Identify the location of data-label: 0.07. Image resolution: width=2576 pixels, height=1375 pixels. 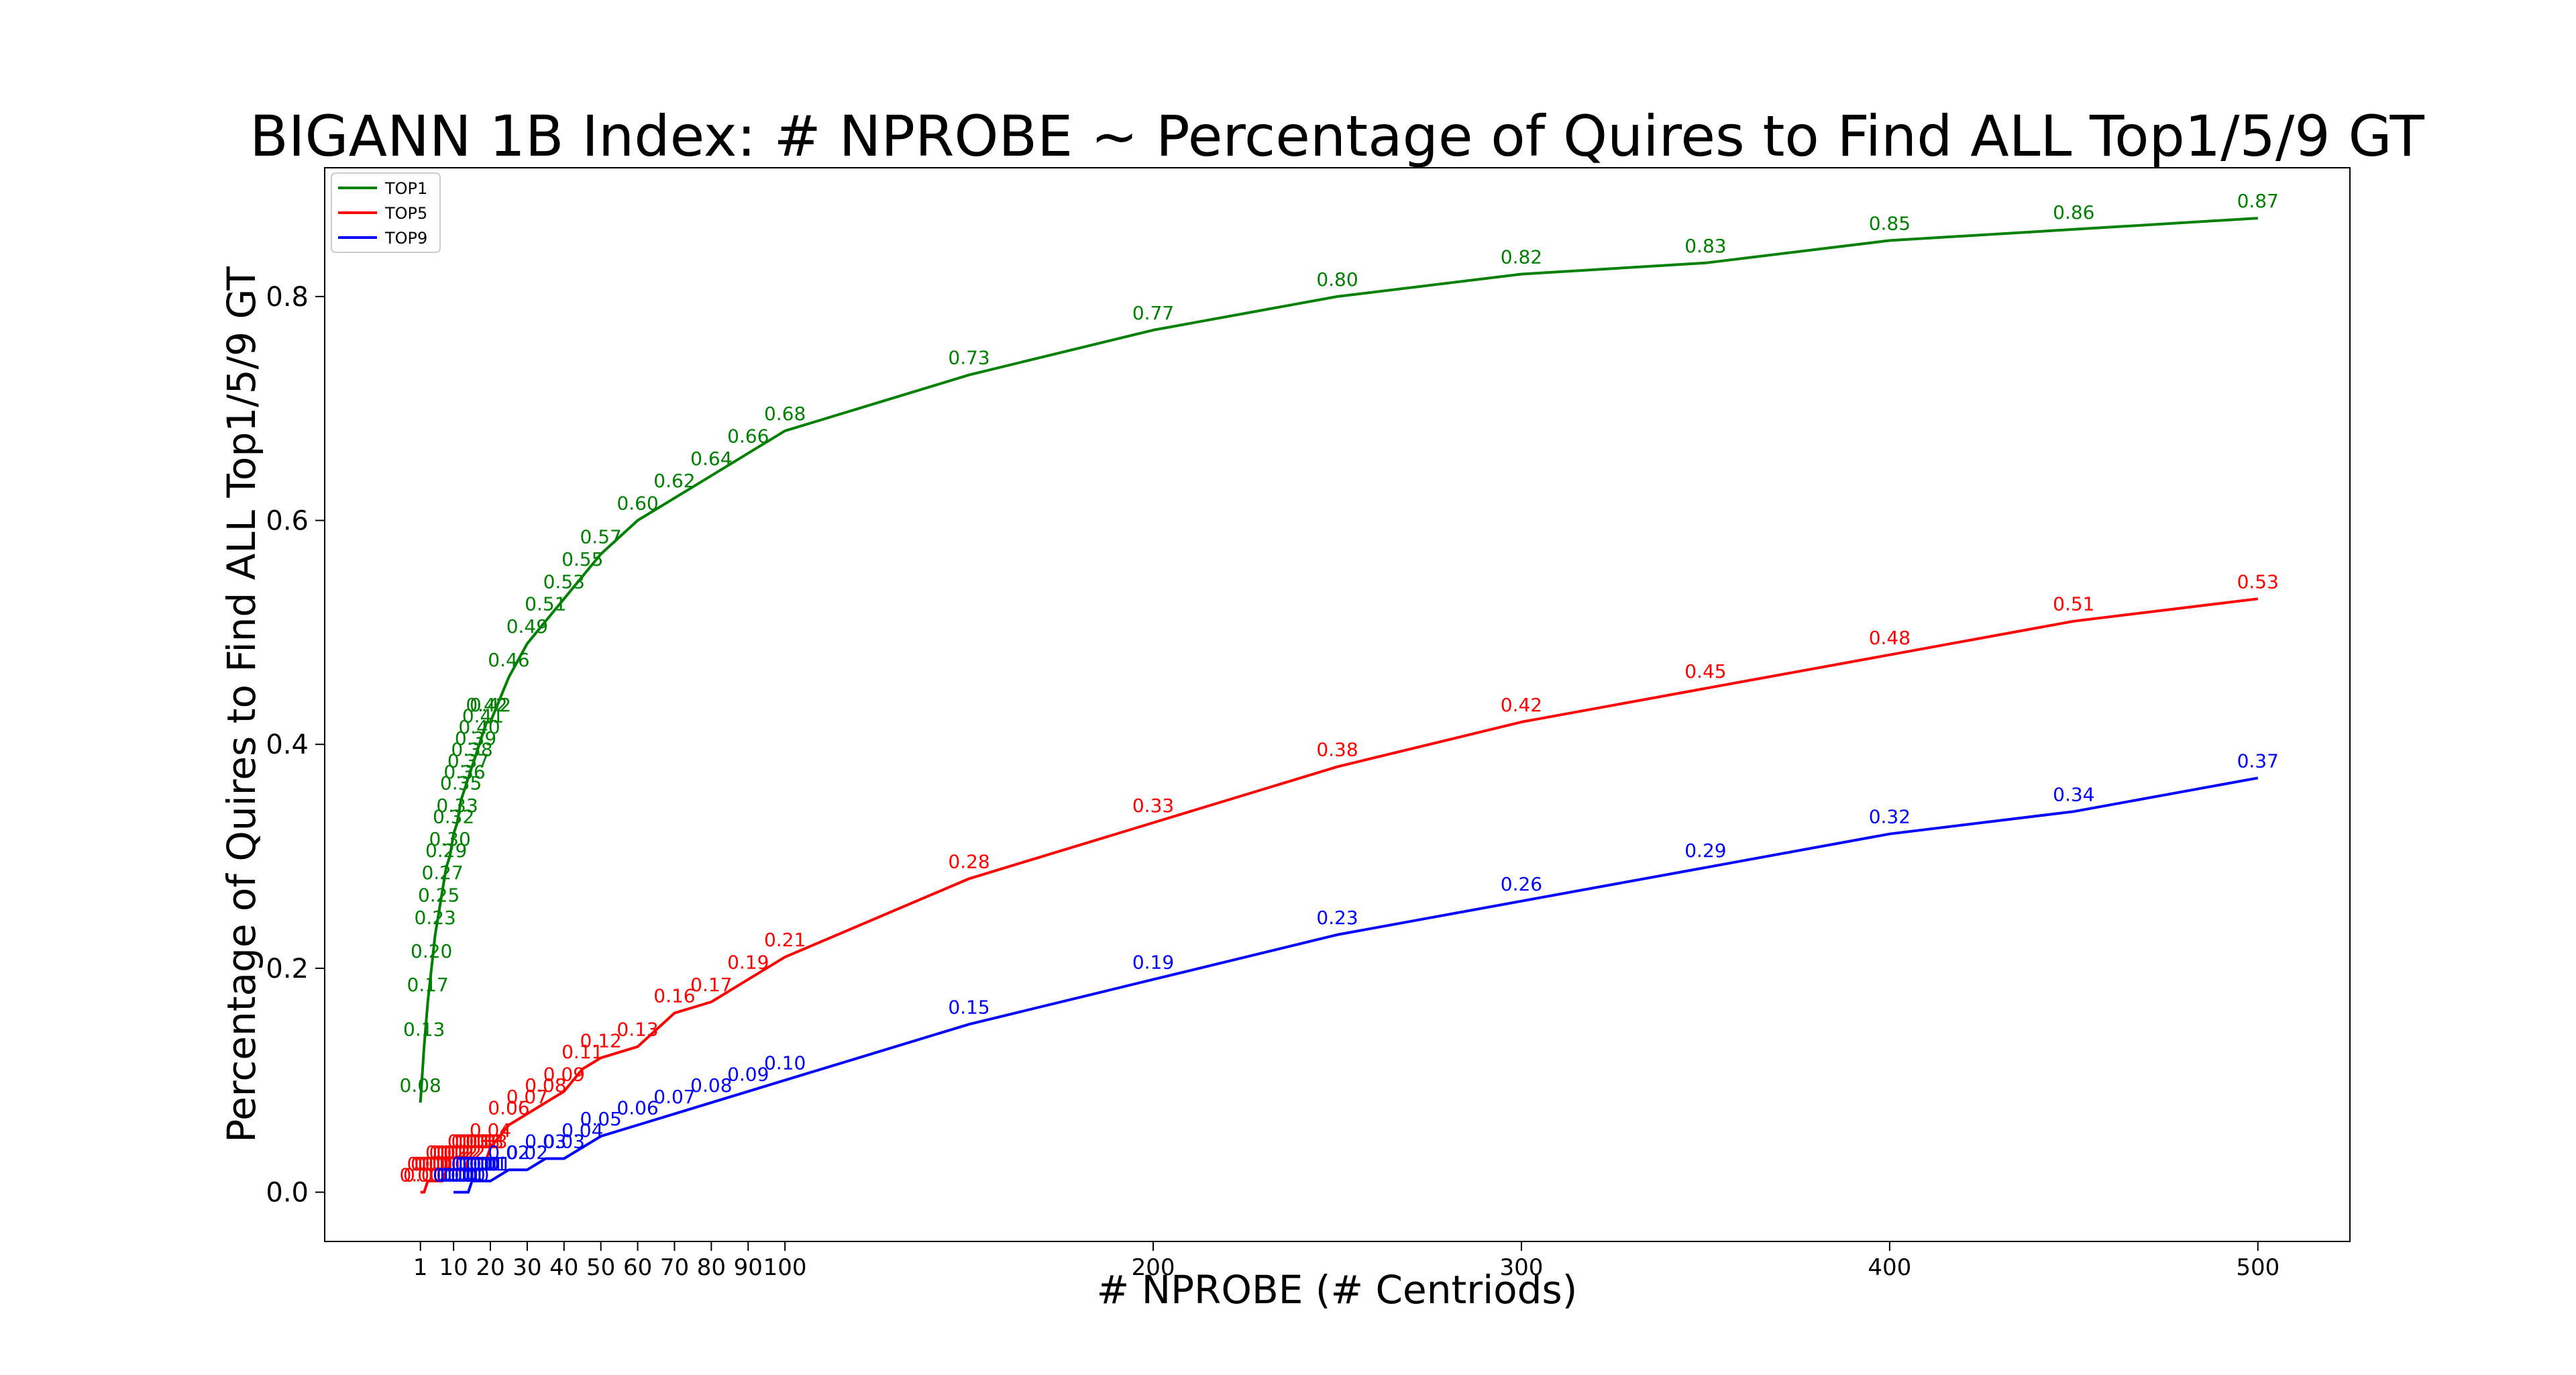
(527, 1097).